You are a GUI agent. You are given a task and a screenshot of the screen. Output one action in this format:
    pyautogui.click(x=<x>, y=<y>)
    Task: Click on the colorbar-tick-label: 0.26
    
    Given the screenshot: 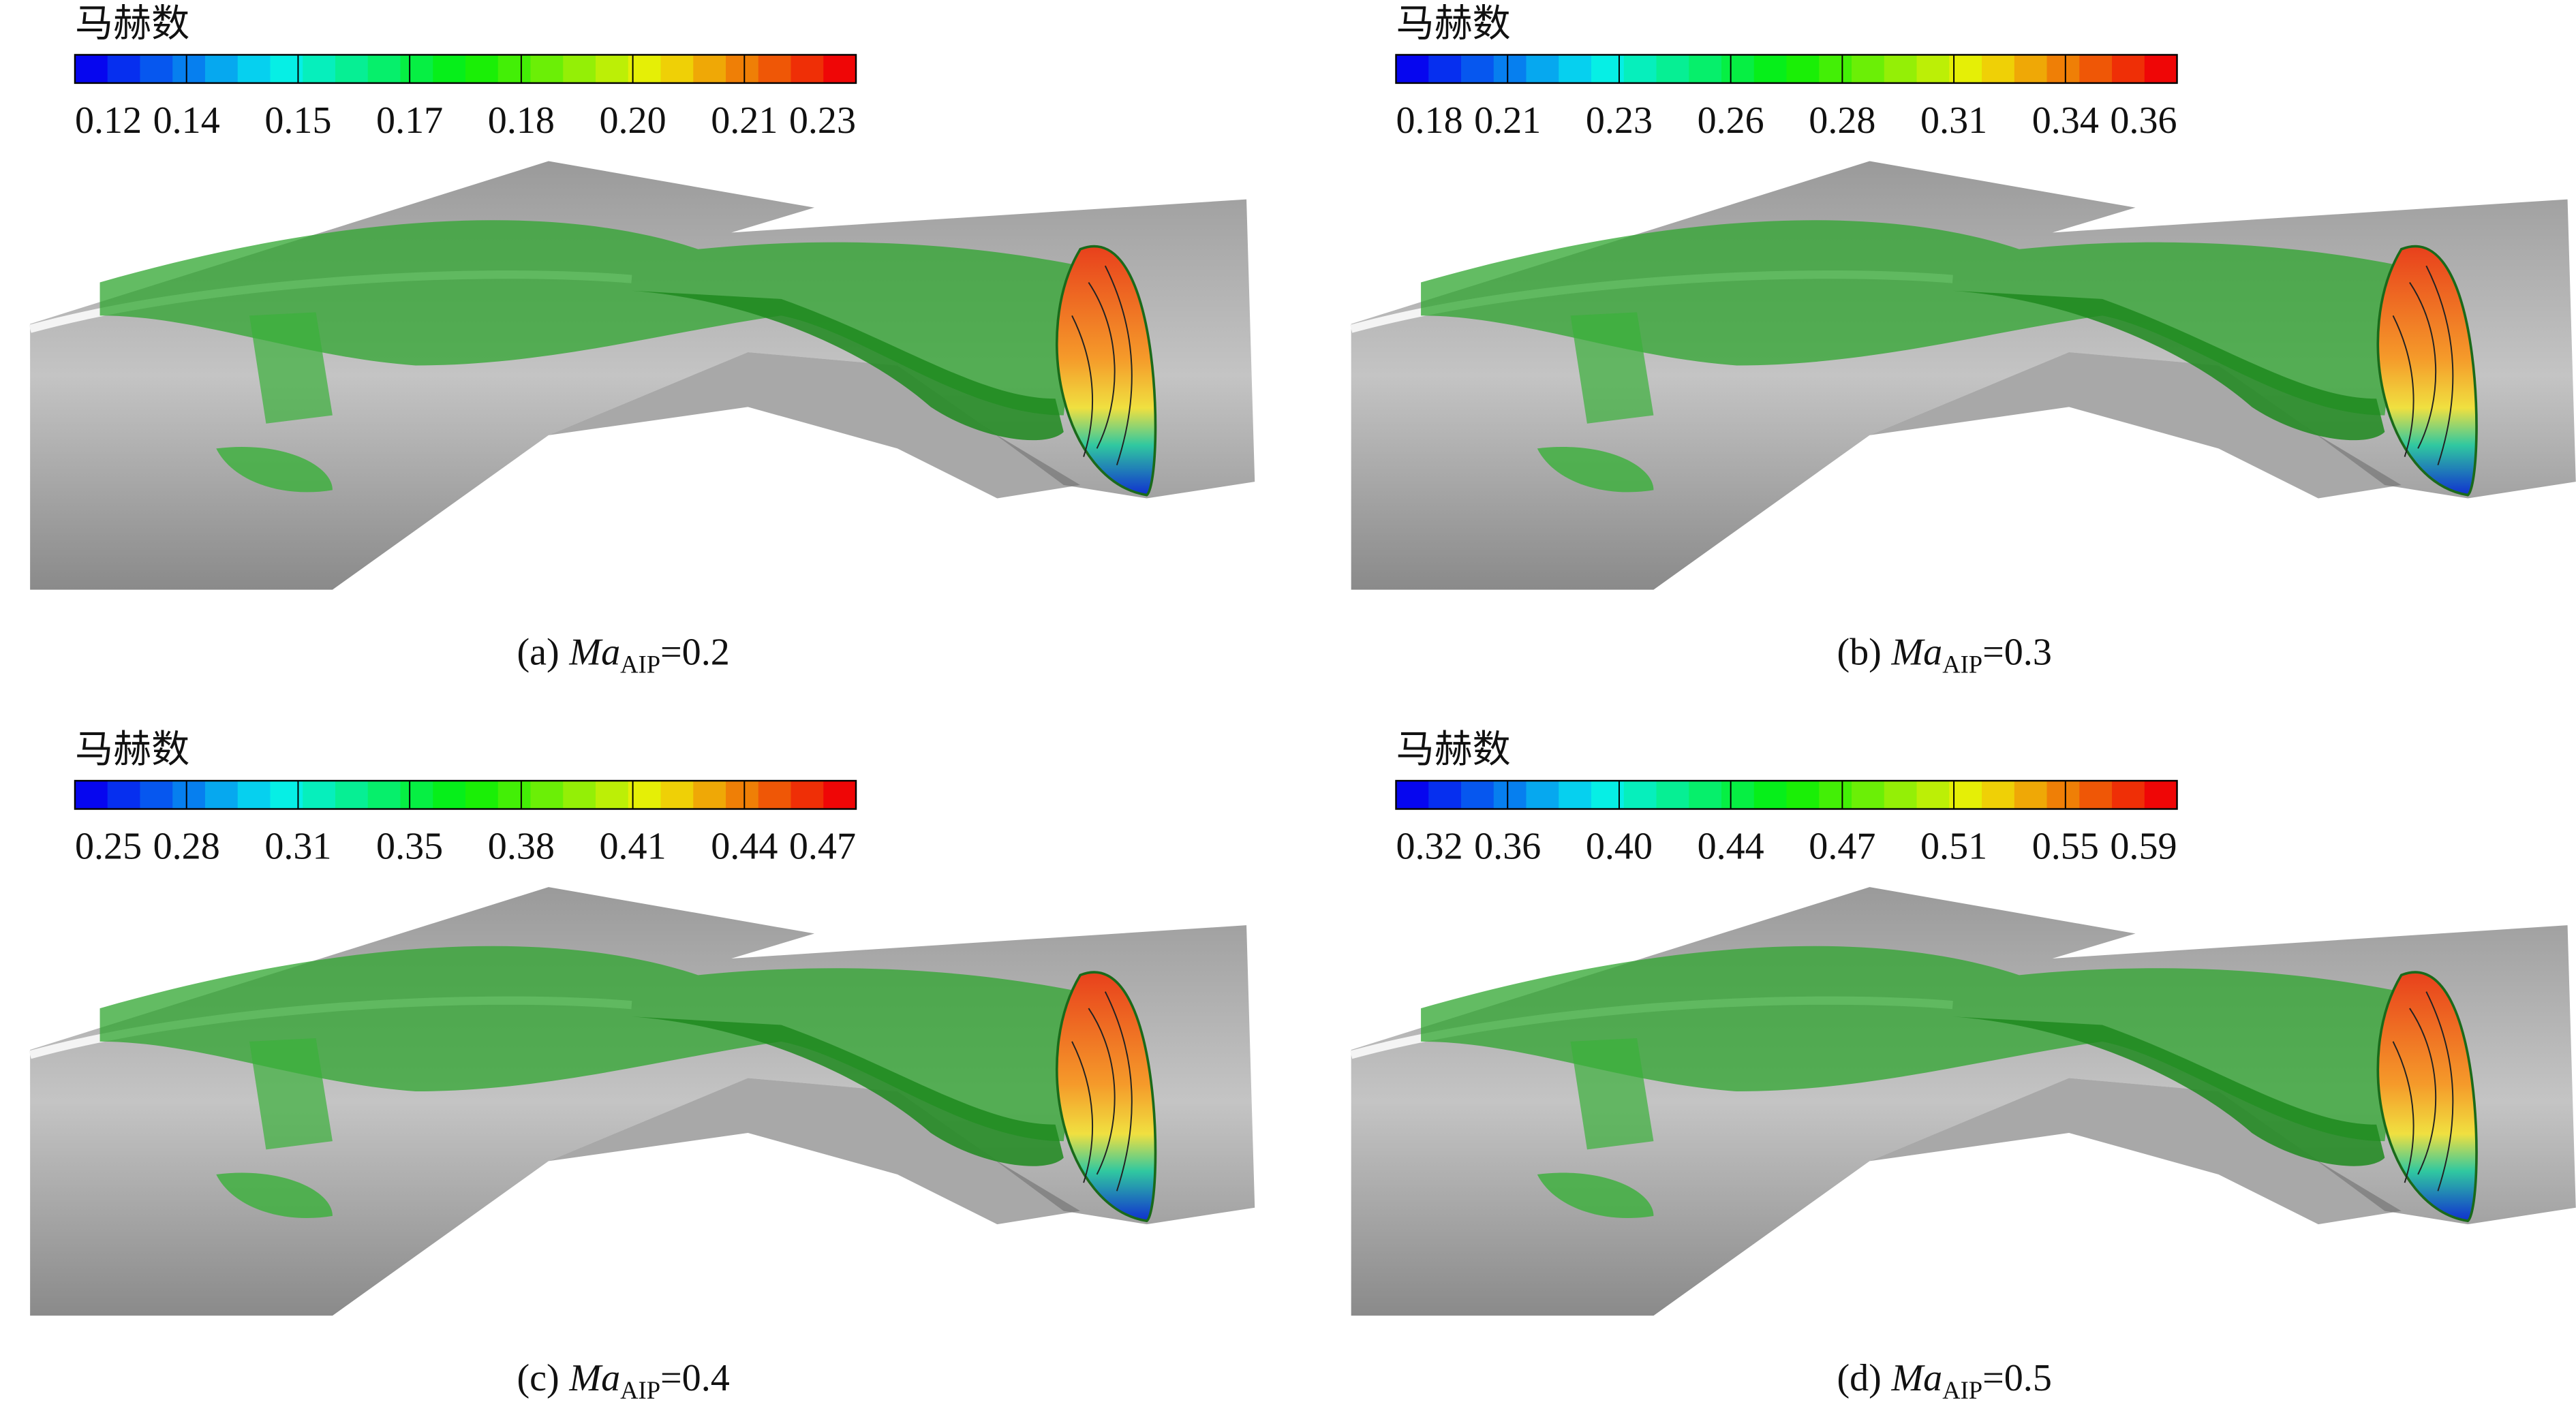 What is the action you would take?
    pyautogui.click(x=1731, y=120)
    